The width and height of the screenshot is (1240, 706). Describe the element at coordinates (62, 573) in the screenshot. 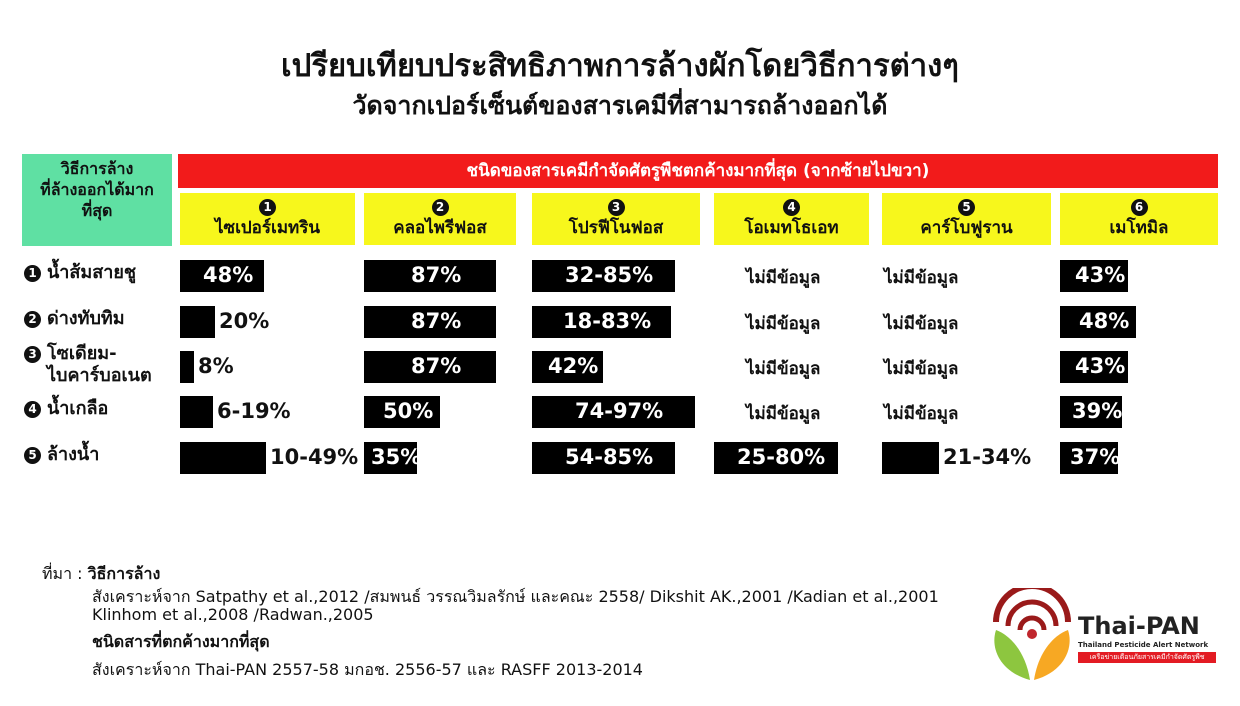

I see `source-prefix: ที่มา :` at that location.